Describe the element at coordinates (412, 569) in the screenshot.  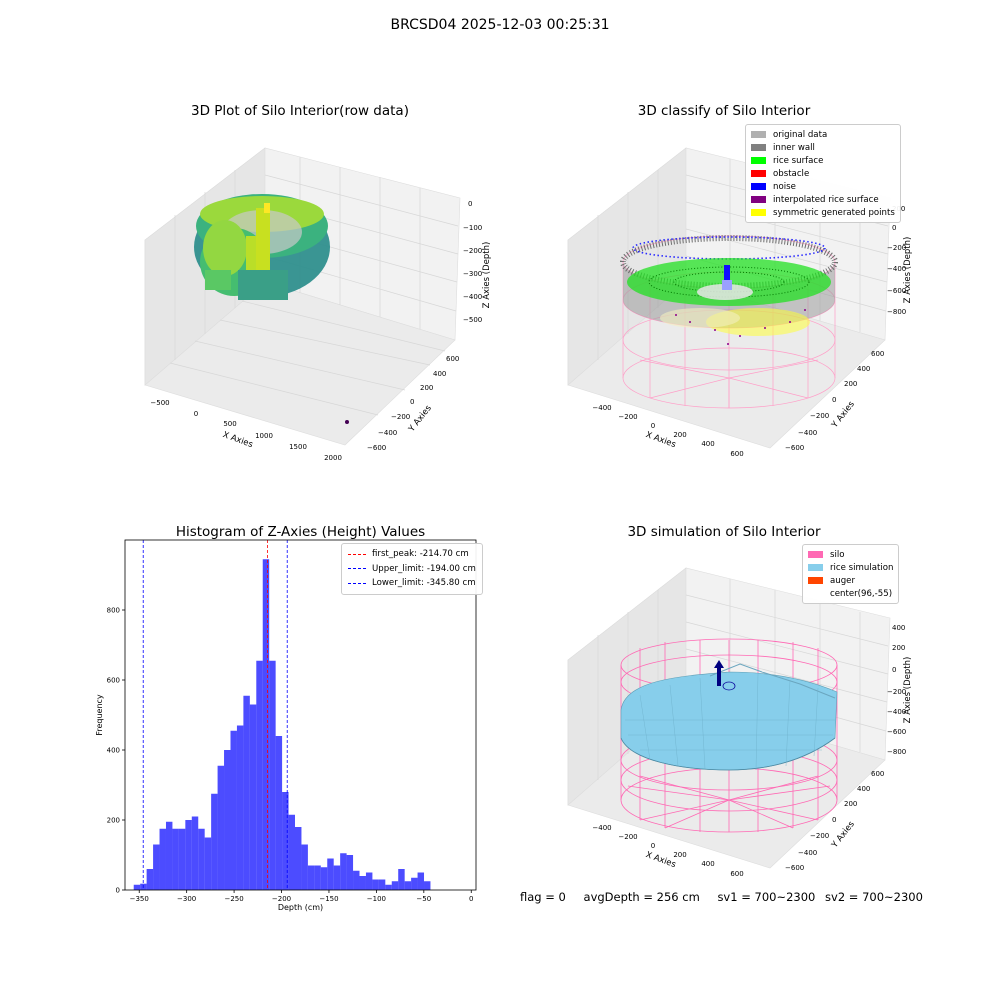
I see `hist-legend-item: Upper_limit: -194.00 cm` at that location.